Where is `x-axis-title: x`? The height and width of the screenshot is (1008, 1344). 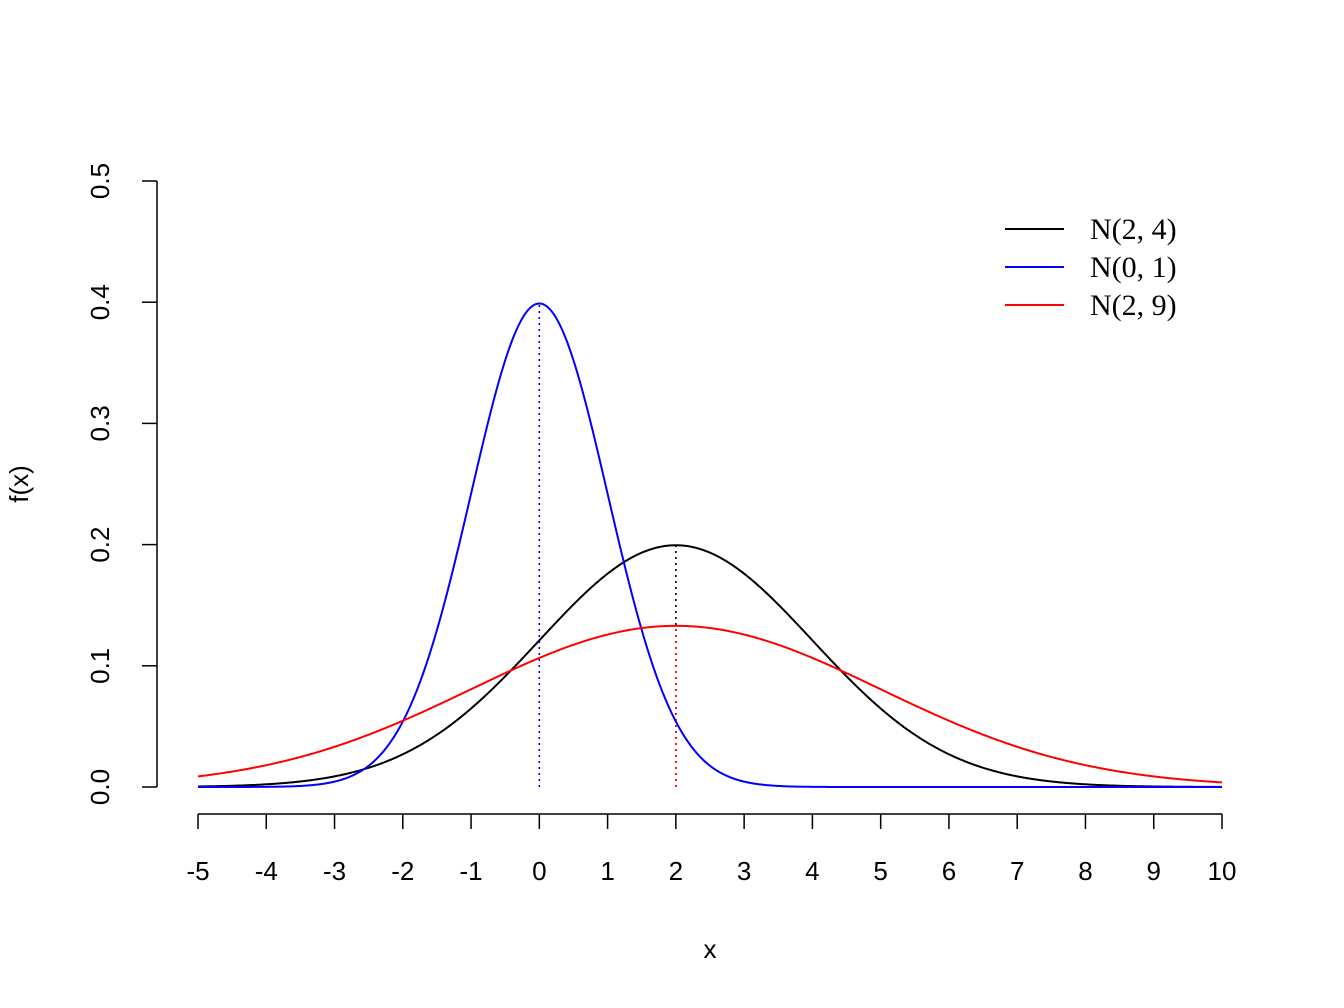
x-axis-title: x is located at coordinates (710, 949).